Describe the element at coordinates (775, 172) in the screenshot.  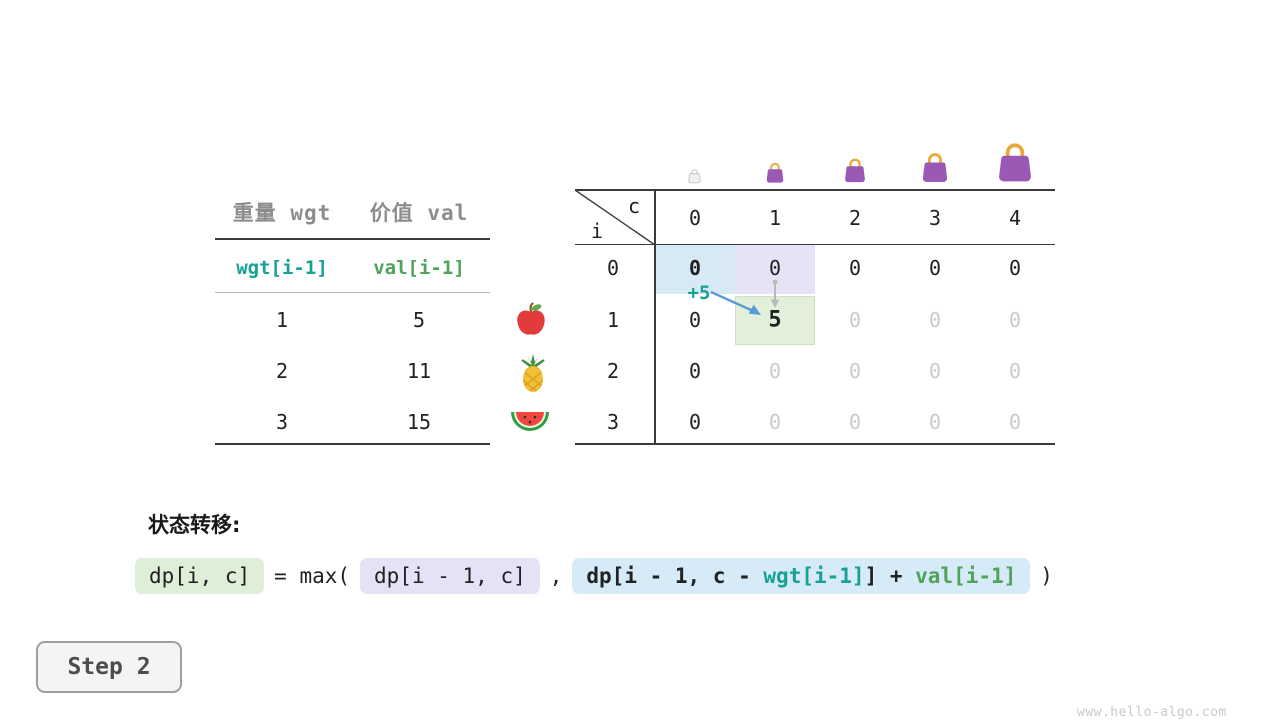
I see `bag-icon-sm` at that location.